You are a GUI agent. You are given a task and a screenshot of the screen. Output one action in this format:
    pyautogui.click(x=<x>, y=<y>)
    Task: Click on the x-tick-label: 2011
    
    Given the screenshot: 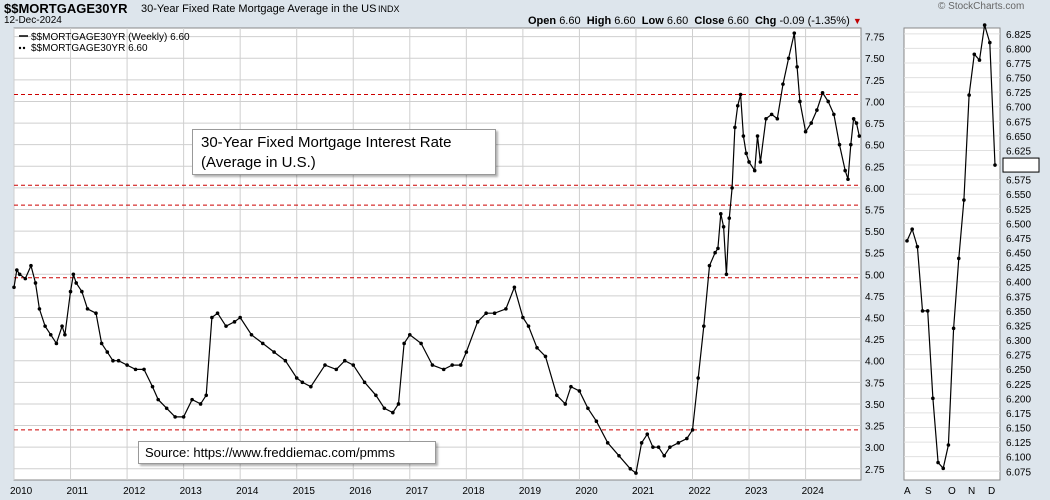 What is the action you would take?
    pyautogui.click(x=78, y=491)
    